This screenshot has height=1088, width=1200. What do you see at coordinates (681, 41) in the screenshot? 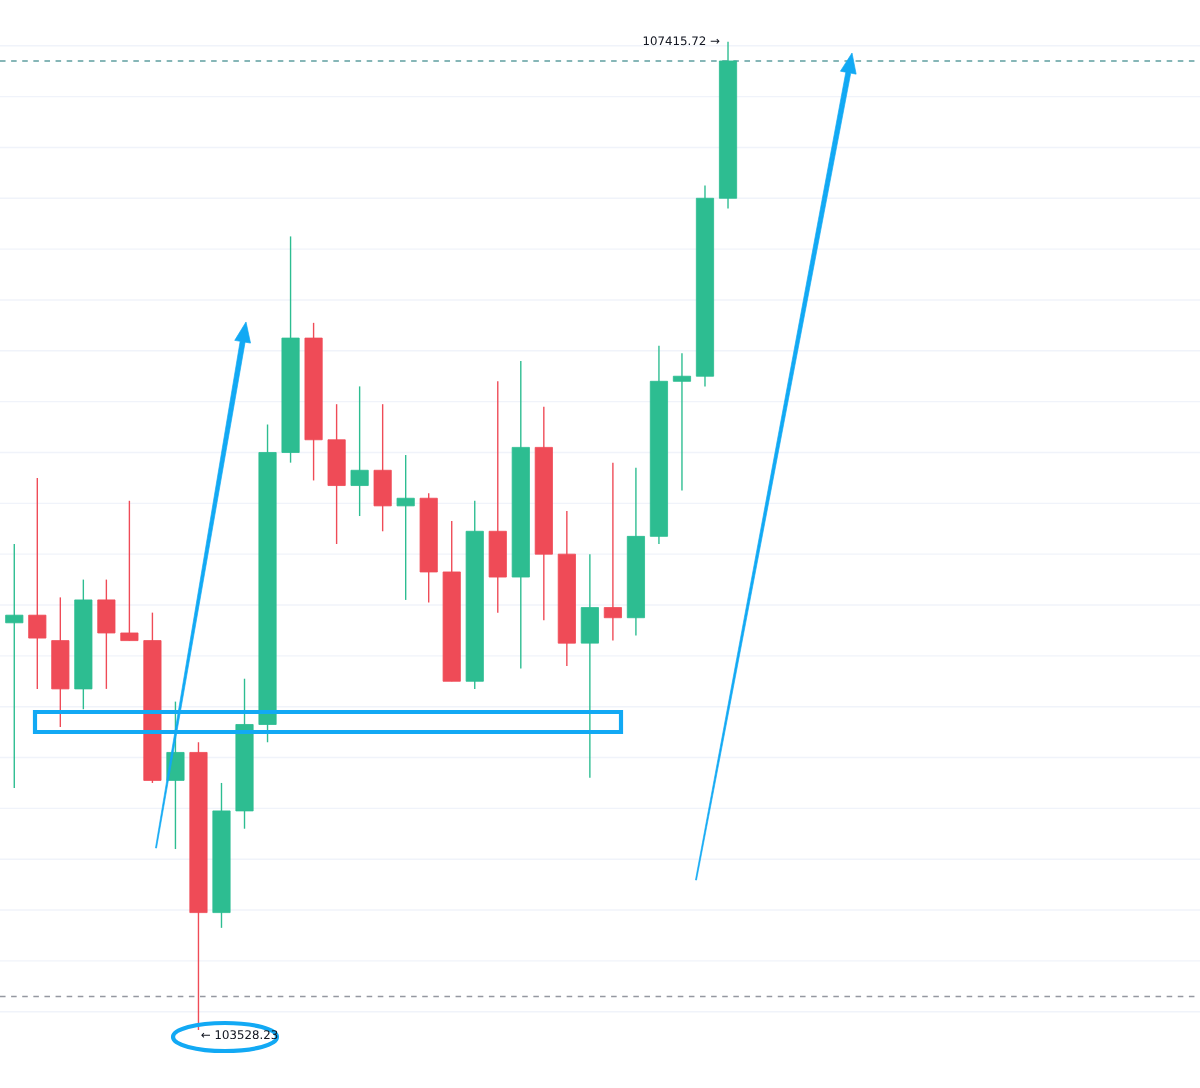
I see `annotation: 107415.72 →` at bounding box center [681, 41].